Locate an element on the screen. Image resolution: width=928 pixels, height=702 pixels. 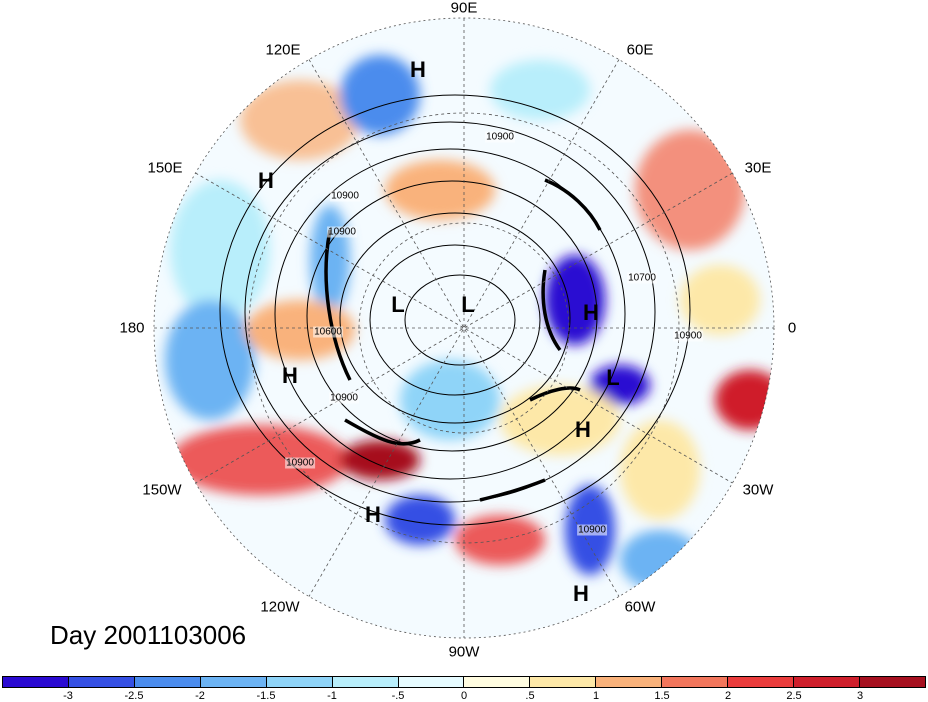
lon-label-150e: 150E is located at coordinates (165, 168).